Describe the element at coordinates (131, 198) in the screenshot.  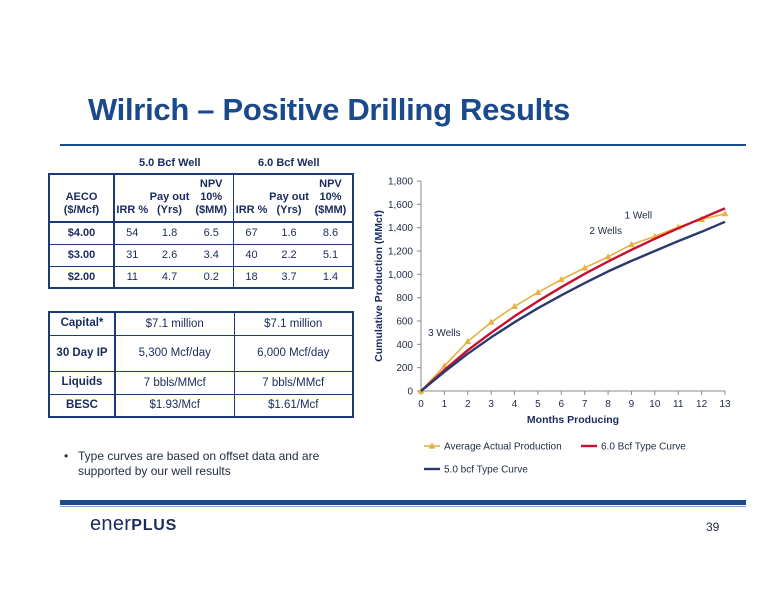
I see `column-header-irr-5: IRR %` at that location.